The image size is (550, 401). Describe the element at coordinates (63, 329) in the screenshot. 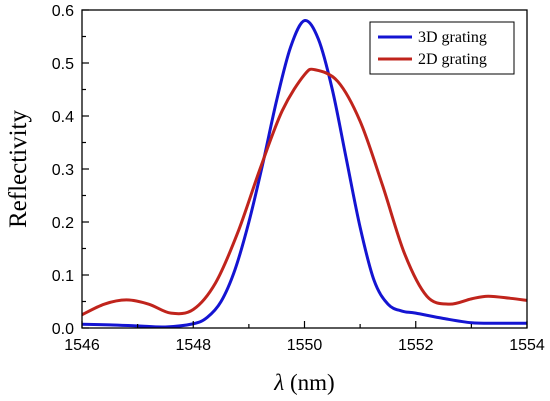

I see `y-tick-label: 0.0` at that location.